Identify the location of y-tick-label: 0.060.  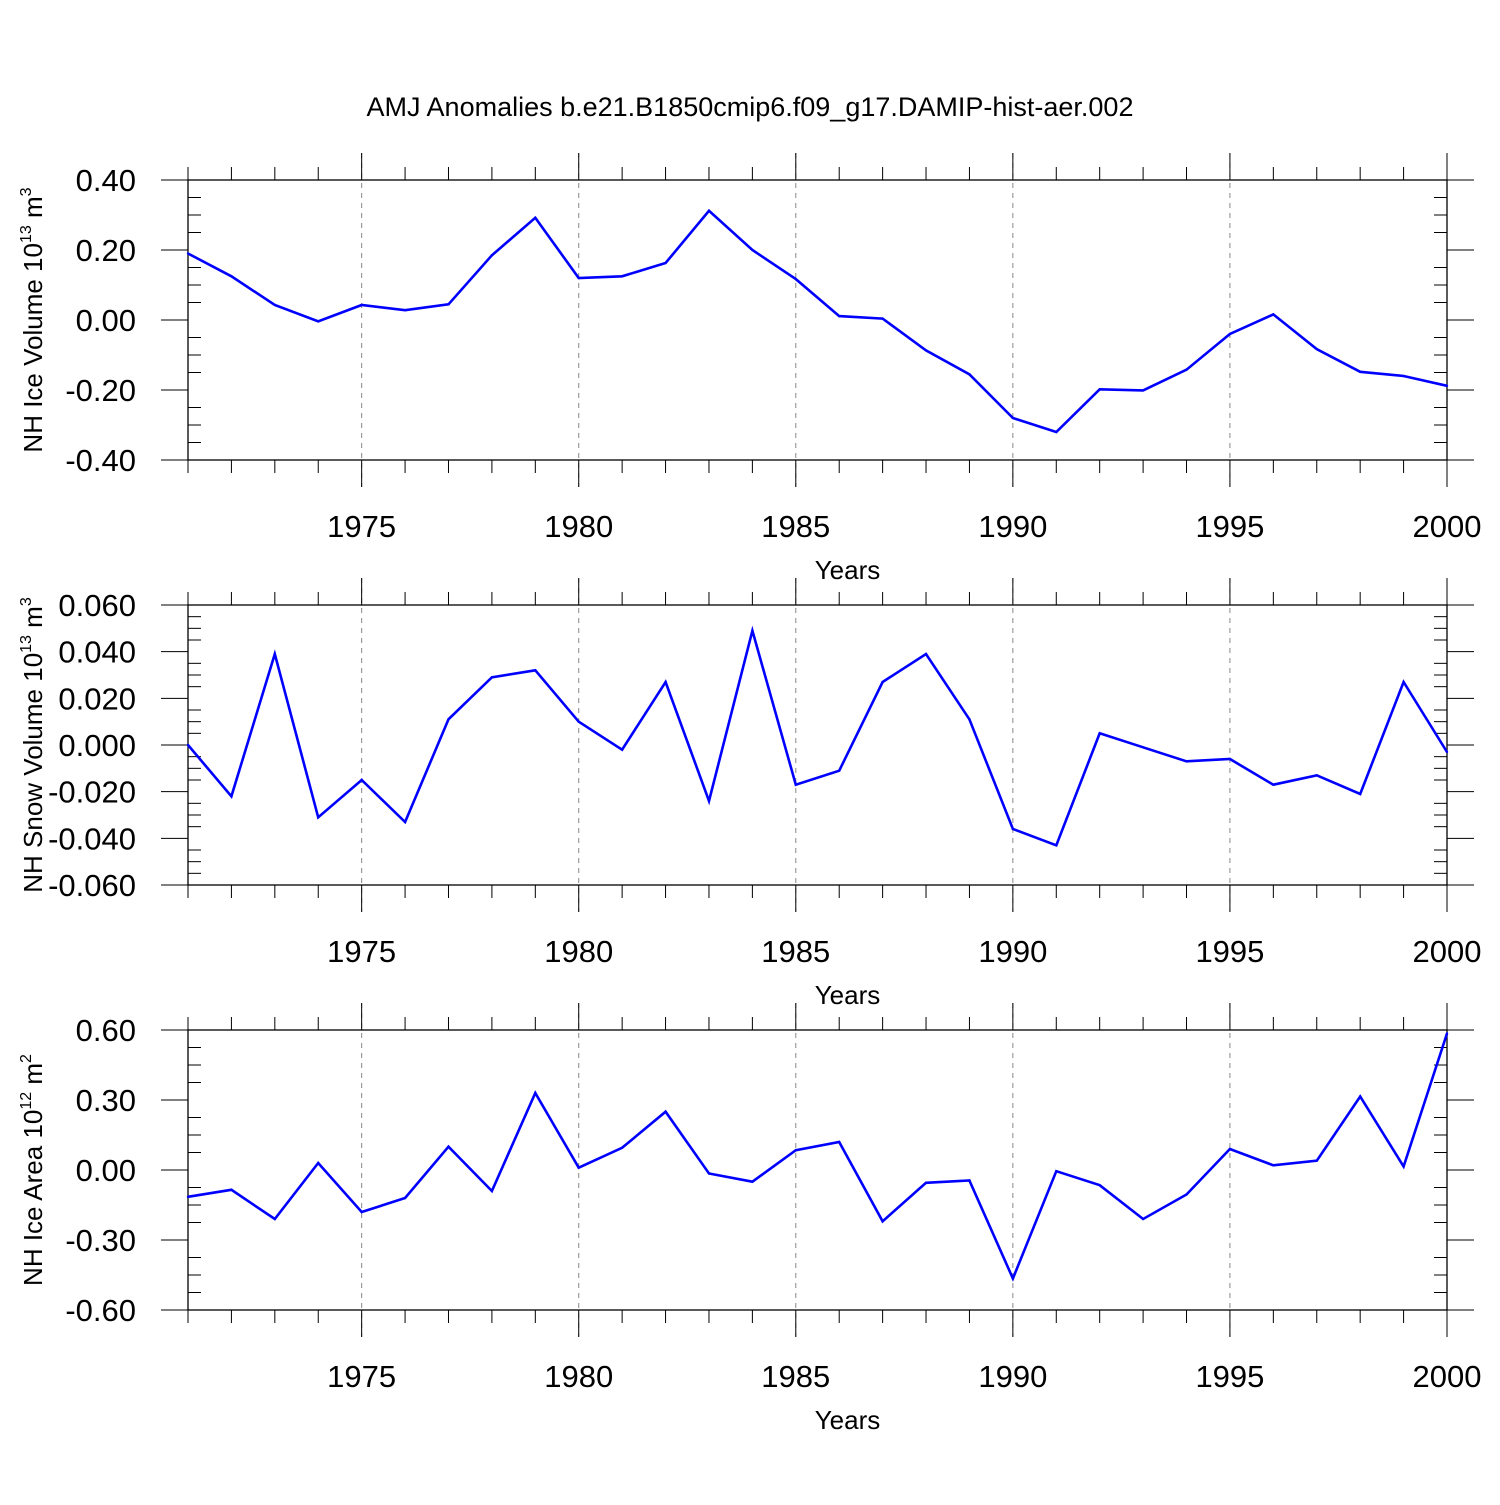
(97, 605).